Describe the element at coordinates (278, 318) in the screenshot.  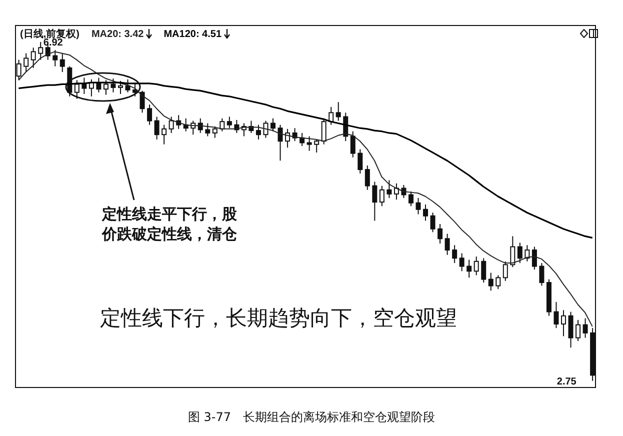
I see `annotation: 定性线下行，长期趋势向下，空仓观望` at that location.